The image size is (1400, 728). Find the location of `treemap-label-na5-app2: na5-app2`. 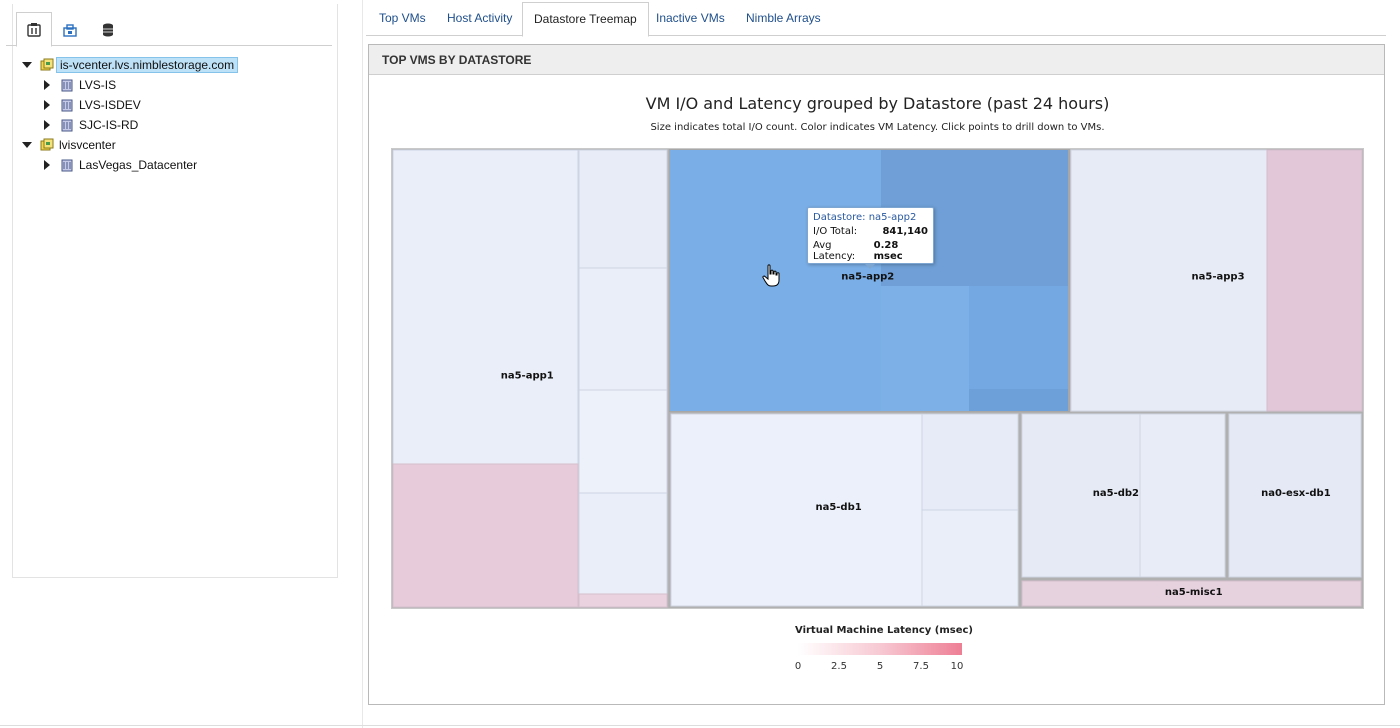

treemap-label-na5-app2: na5-app2 is located at coordinates (867, 276).